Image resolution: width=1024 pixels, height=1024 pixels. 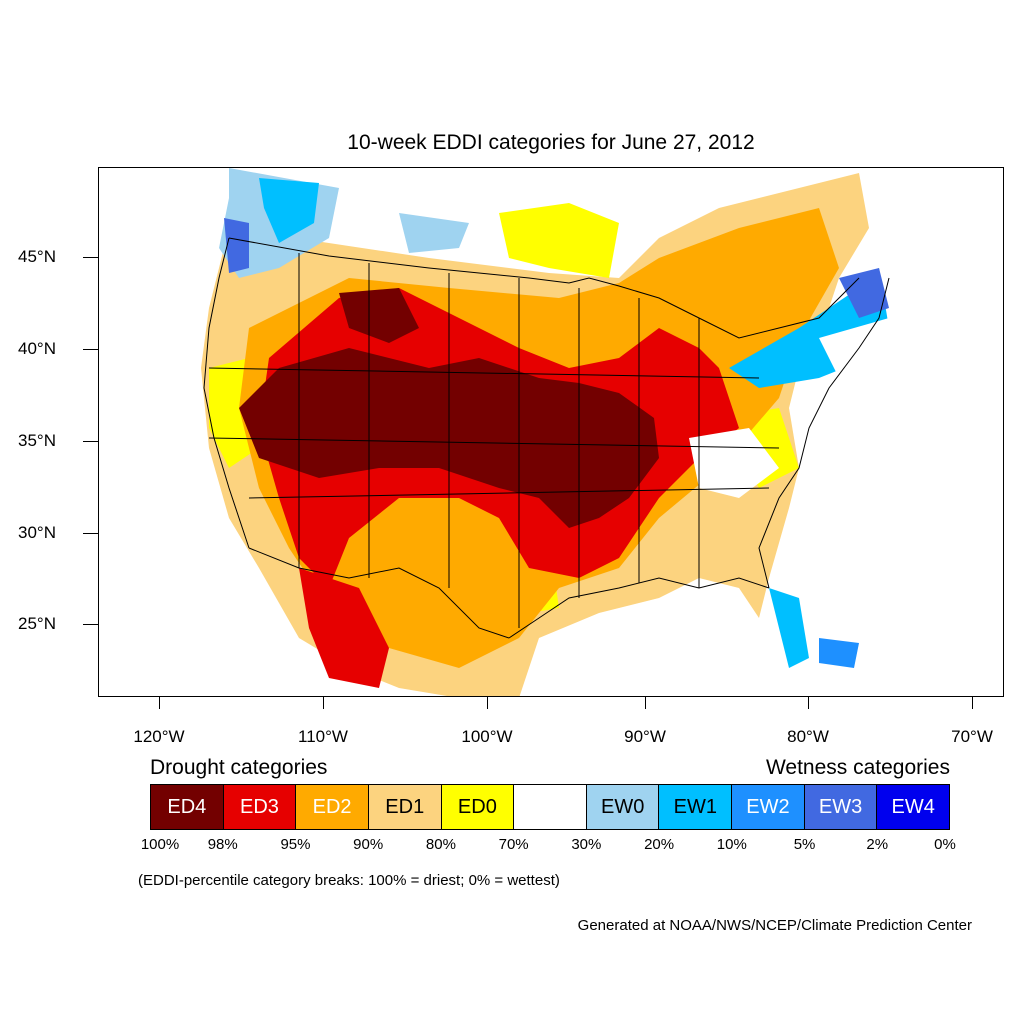 What do you see at coordinates (494, 443) in the screenshot?
I see `state-line-i` at bounding box center [494, 443].